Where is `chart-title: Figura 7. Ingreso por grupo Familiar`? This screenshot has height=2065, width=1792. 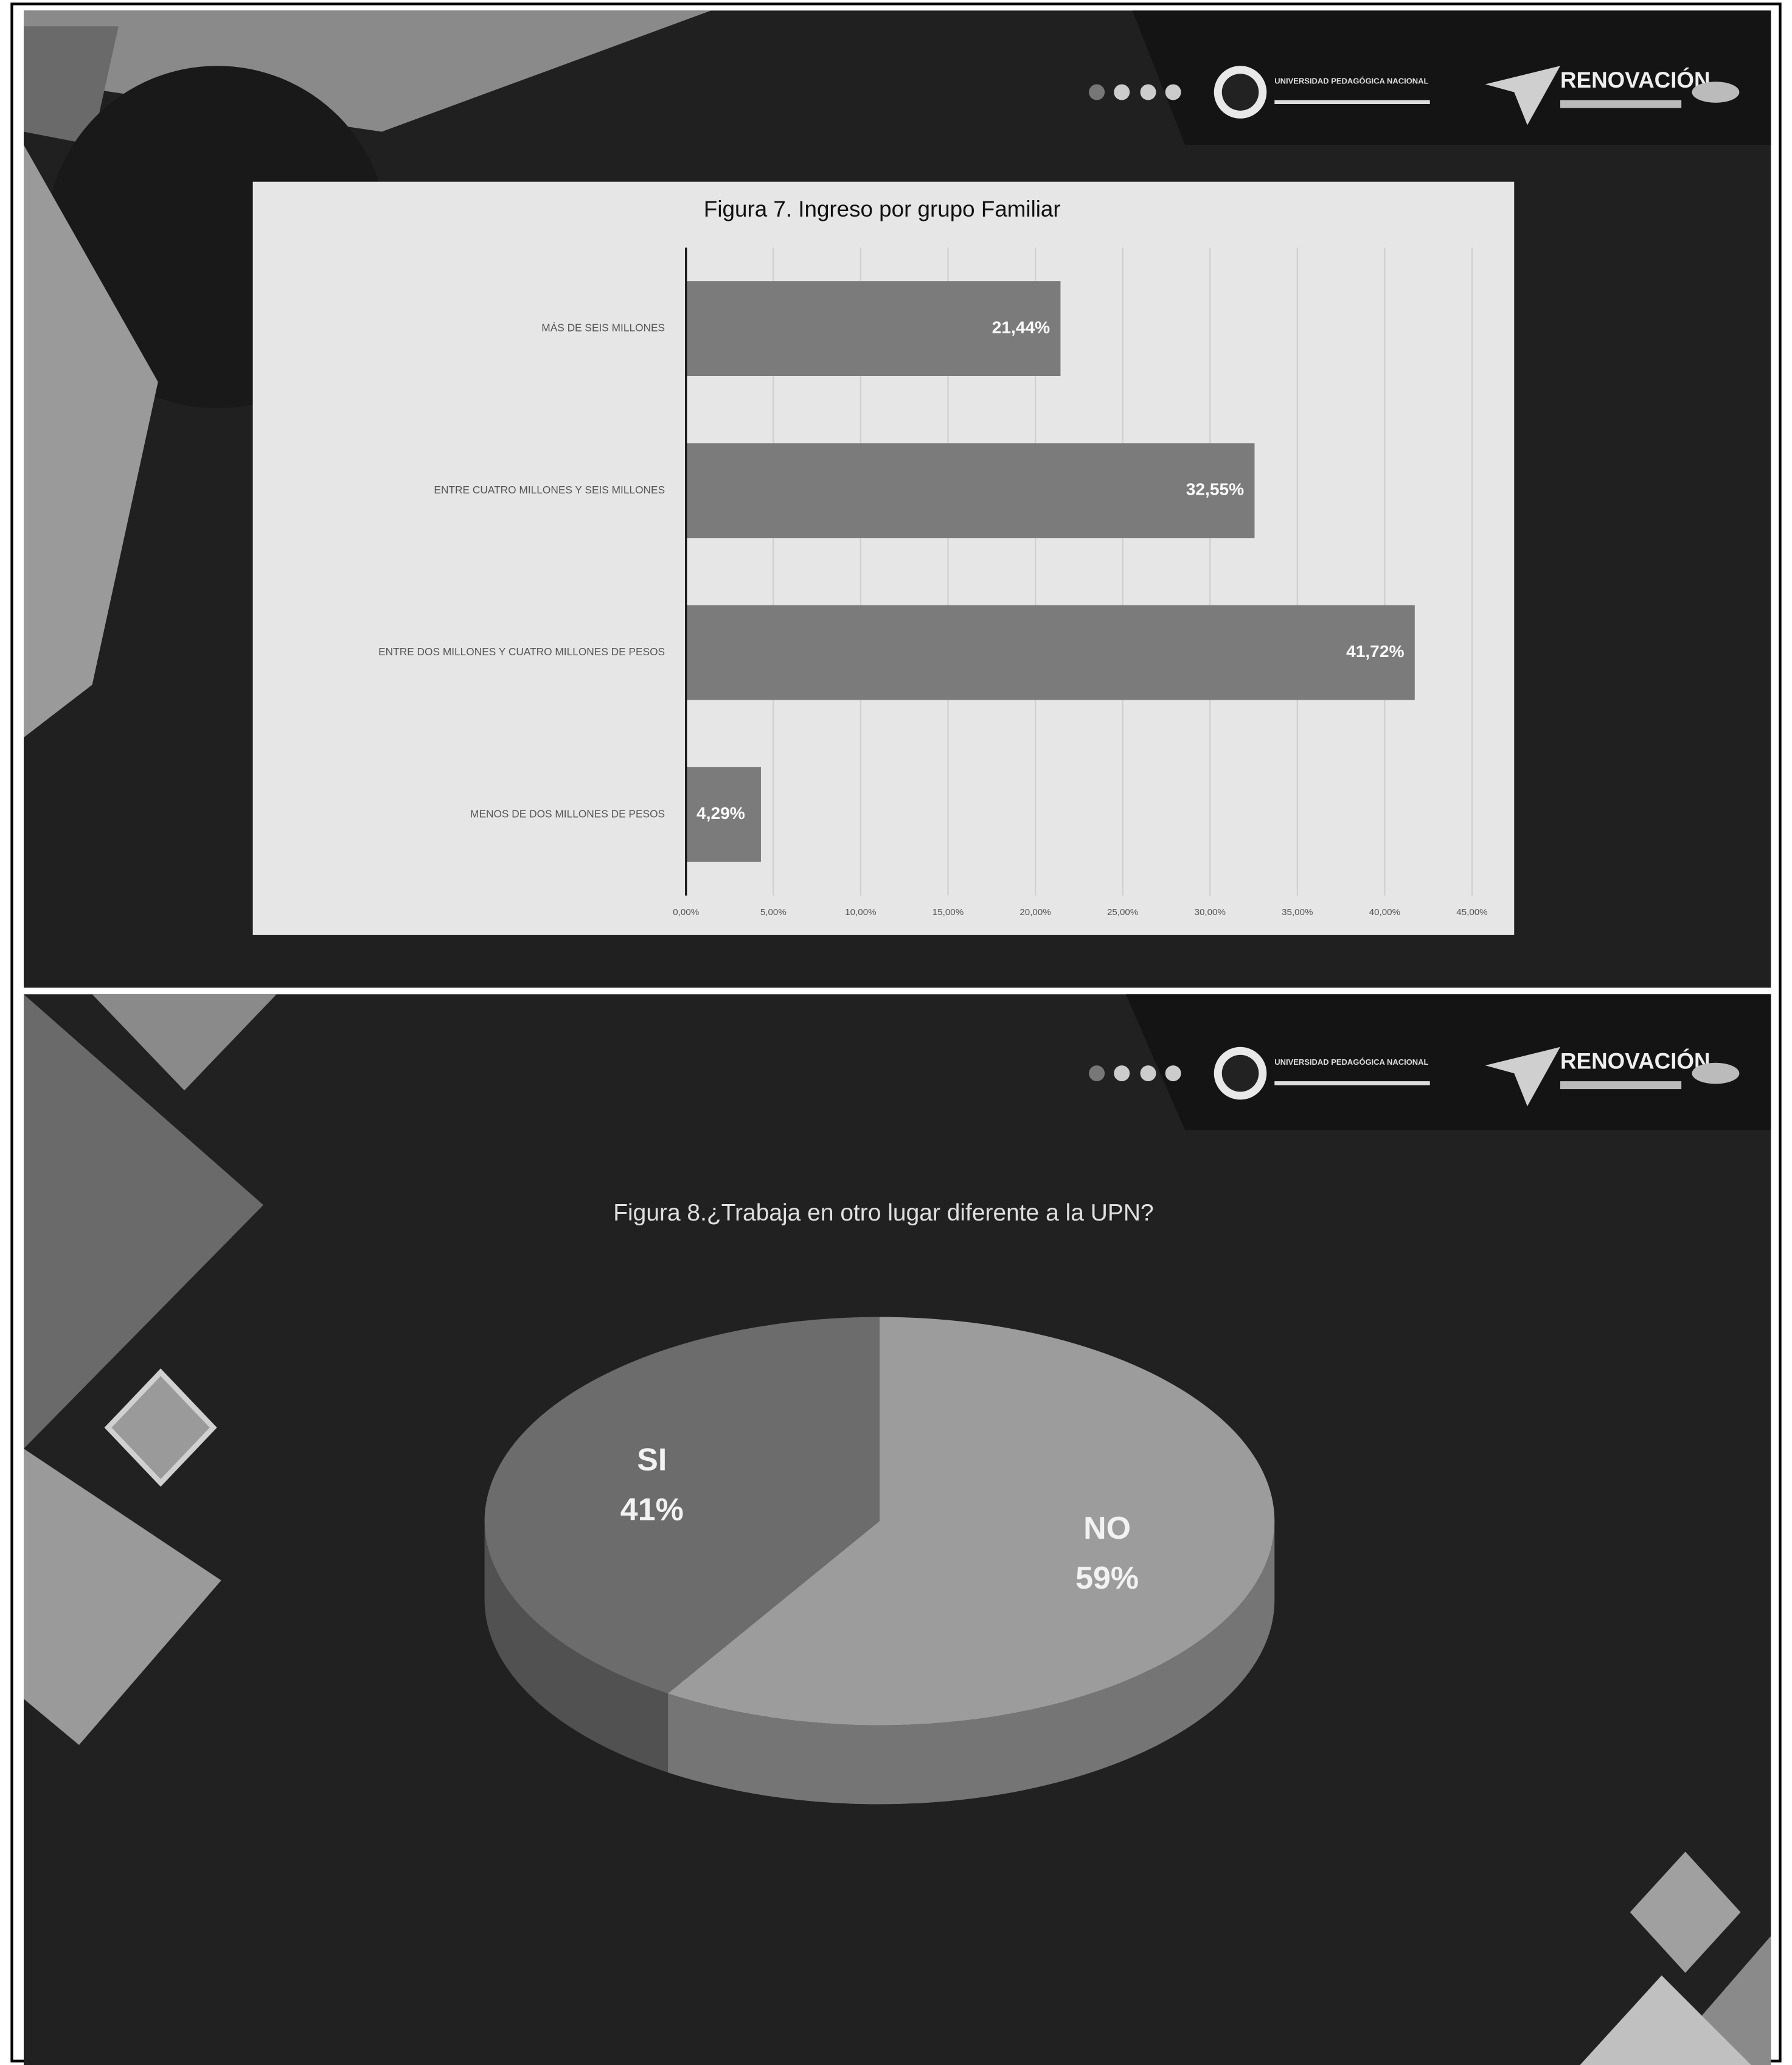
chart-title: Figura 7. Ingreso por grupo Familiar is located at coordinates (882, 209).